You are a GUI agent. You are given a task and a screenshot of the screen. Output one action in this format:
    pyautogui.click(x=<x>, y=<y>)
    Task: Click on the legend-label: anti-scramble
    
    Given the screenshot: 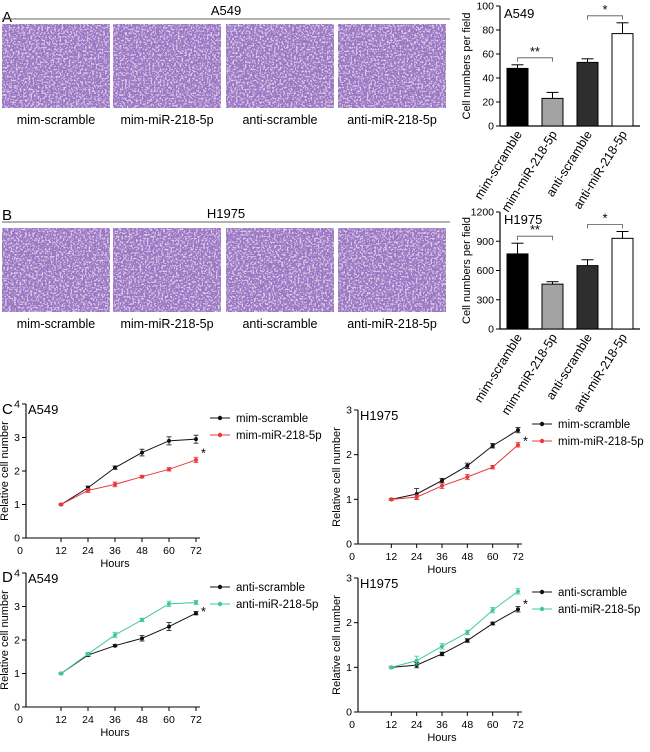 What is the action you would take?
    pyautogui.click(x=270, y=588)
    